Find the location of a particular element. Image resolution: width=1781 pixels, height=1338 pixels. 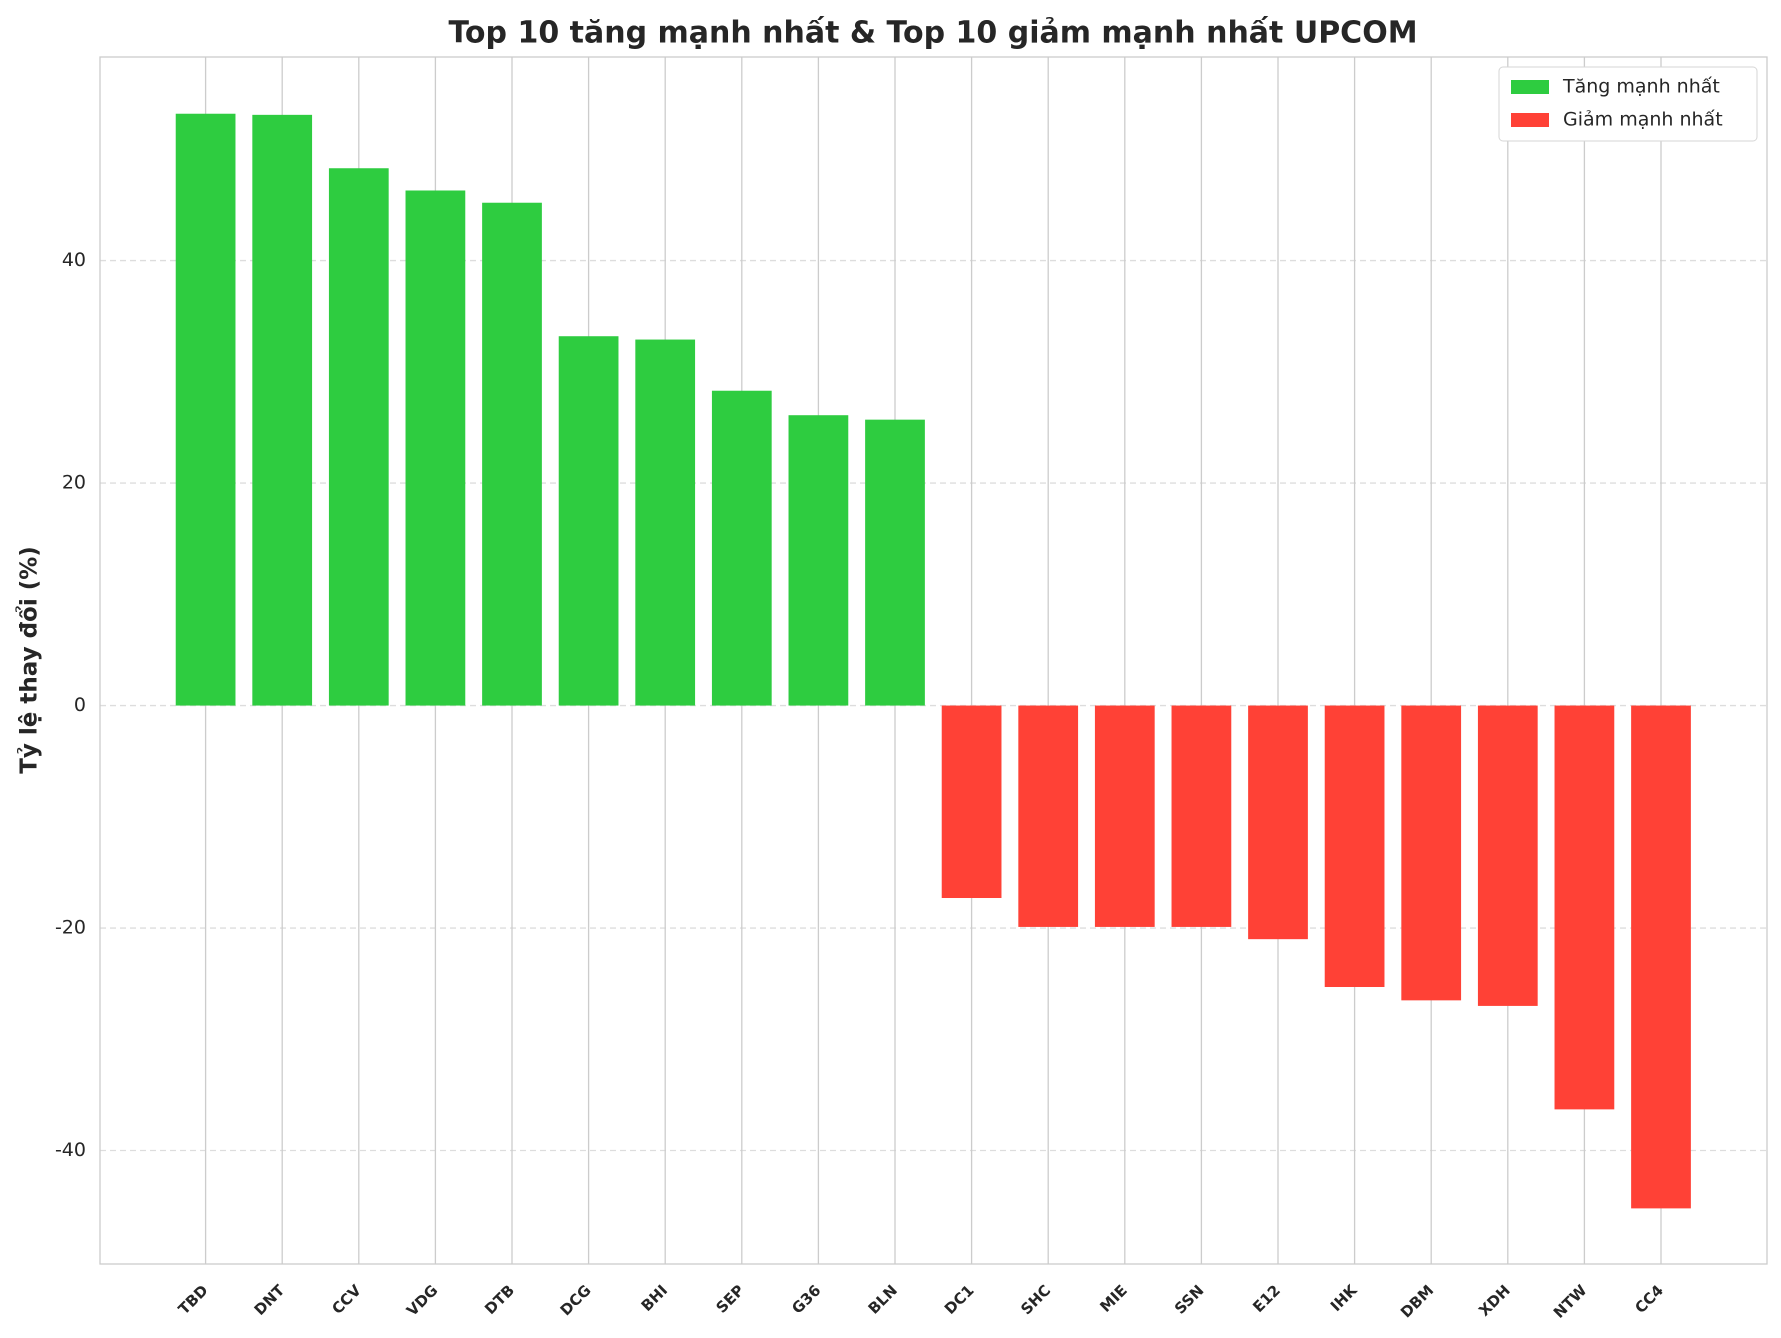

x-tick-label: VDG is located at coordinates (422, 1300).